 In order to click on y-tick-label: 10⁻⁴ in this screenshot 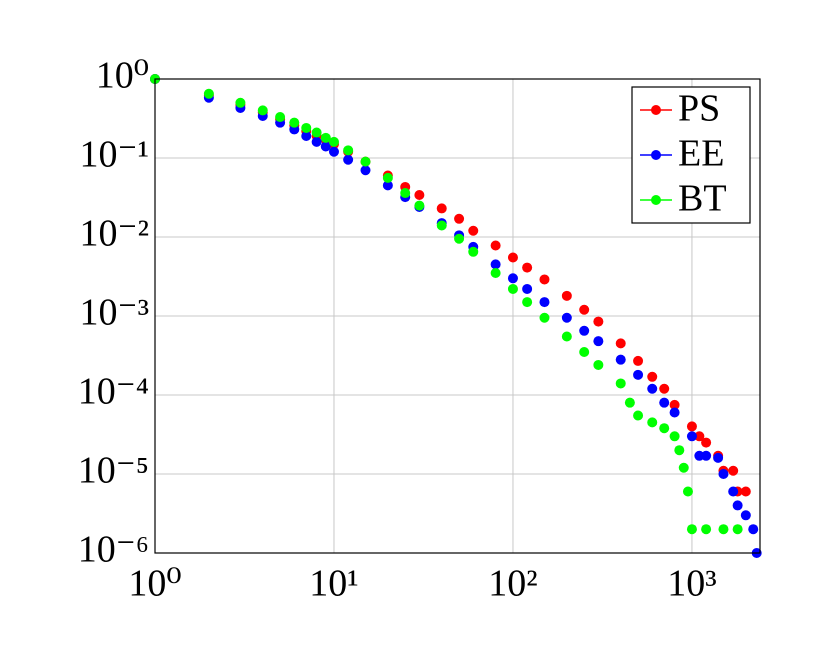, I will do `click(113, 392)`.